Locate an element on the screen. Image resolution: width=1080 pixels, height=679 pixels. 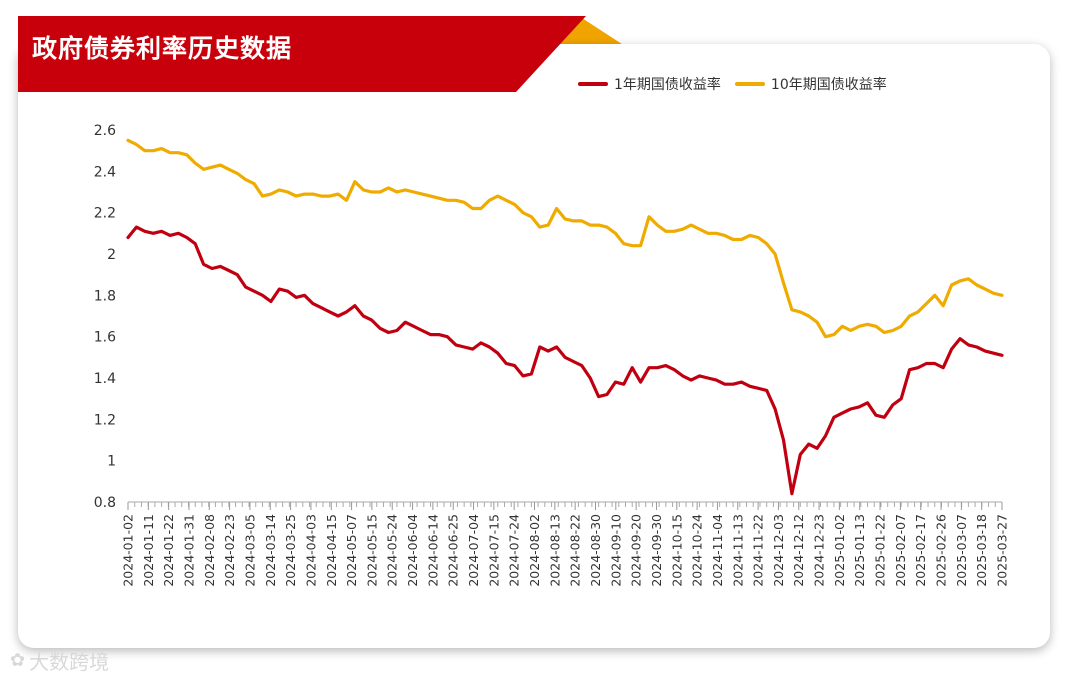
y-tick-label: 1.2 is located at coordinates (105, 420).